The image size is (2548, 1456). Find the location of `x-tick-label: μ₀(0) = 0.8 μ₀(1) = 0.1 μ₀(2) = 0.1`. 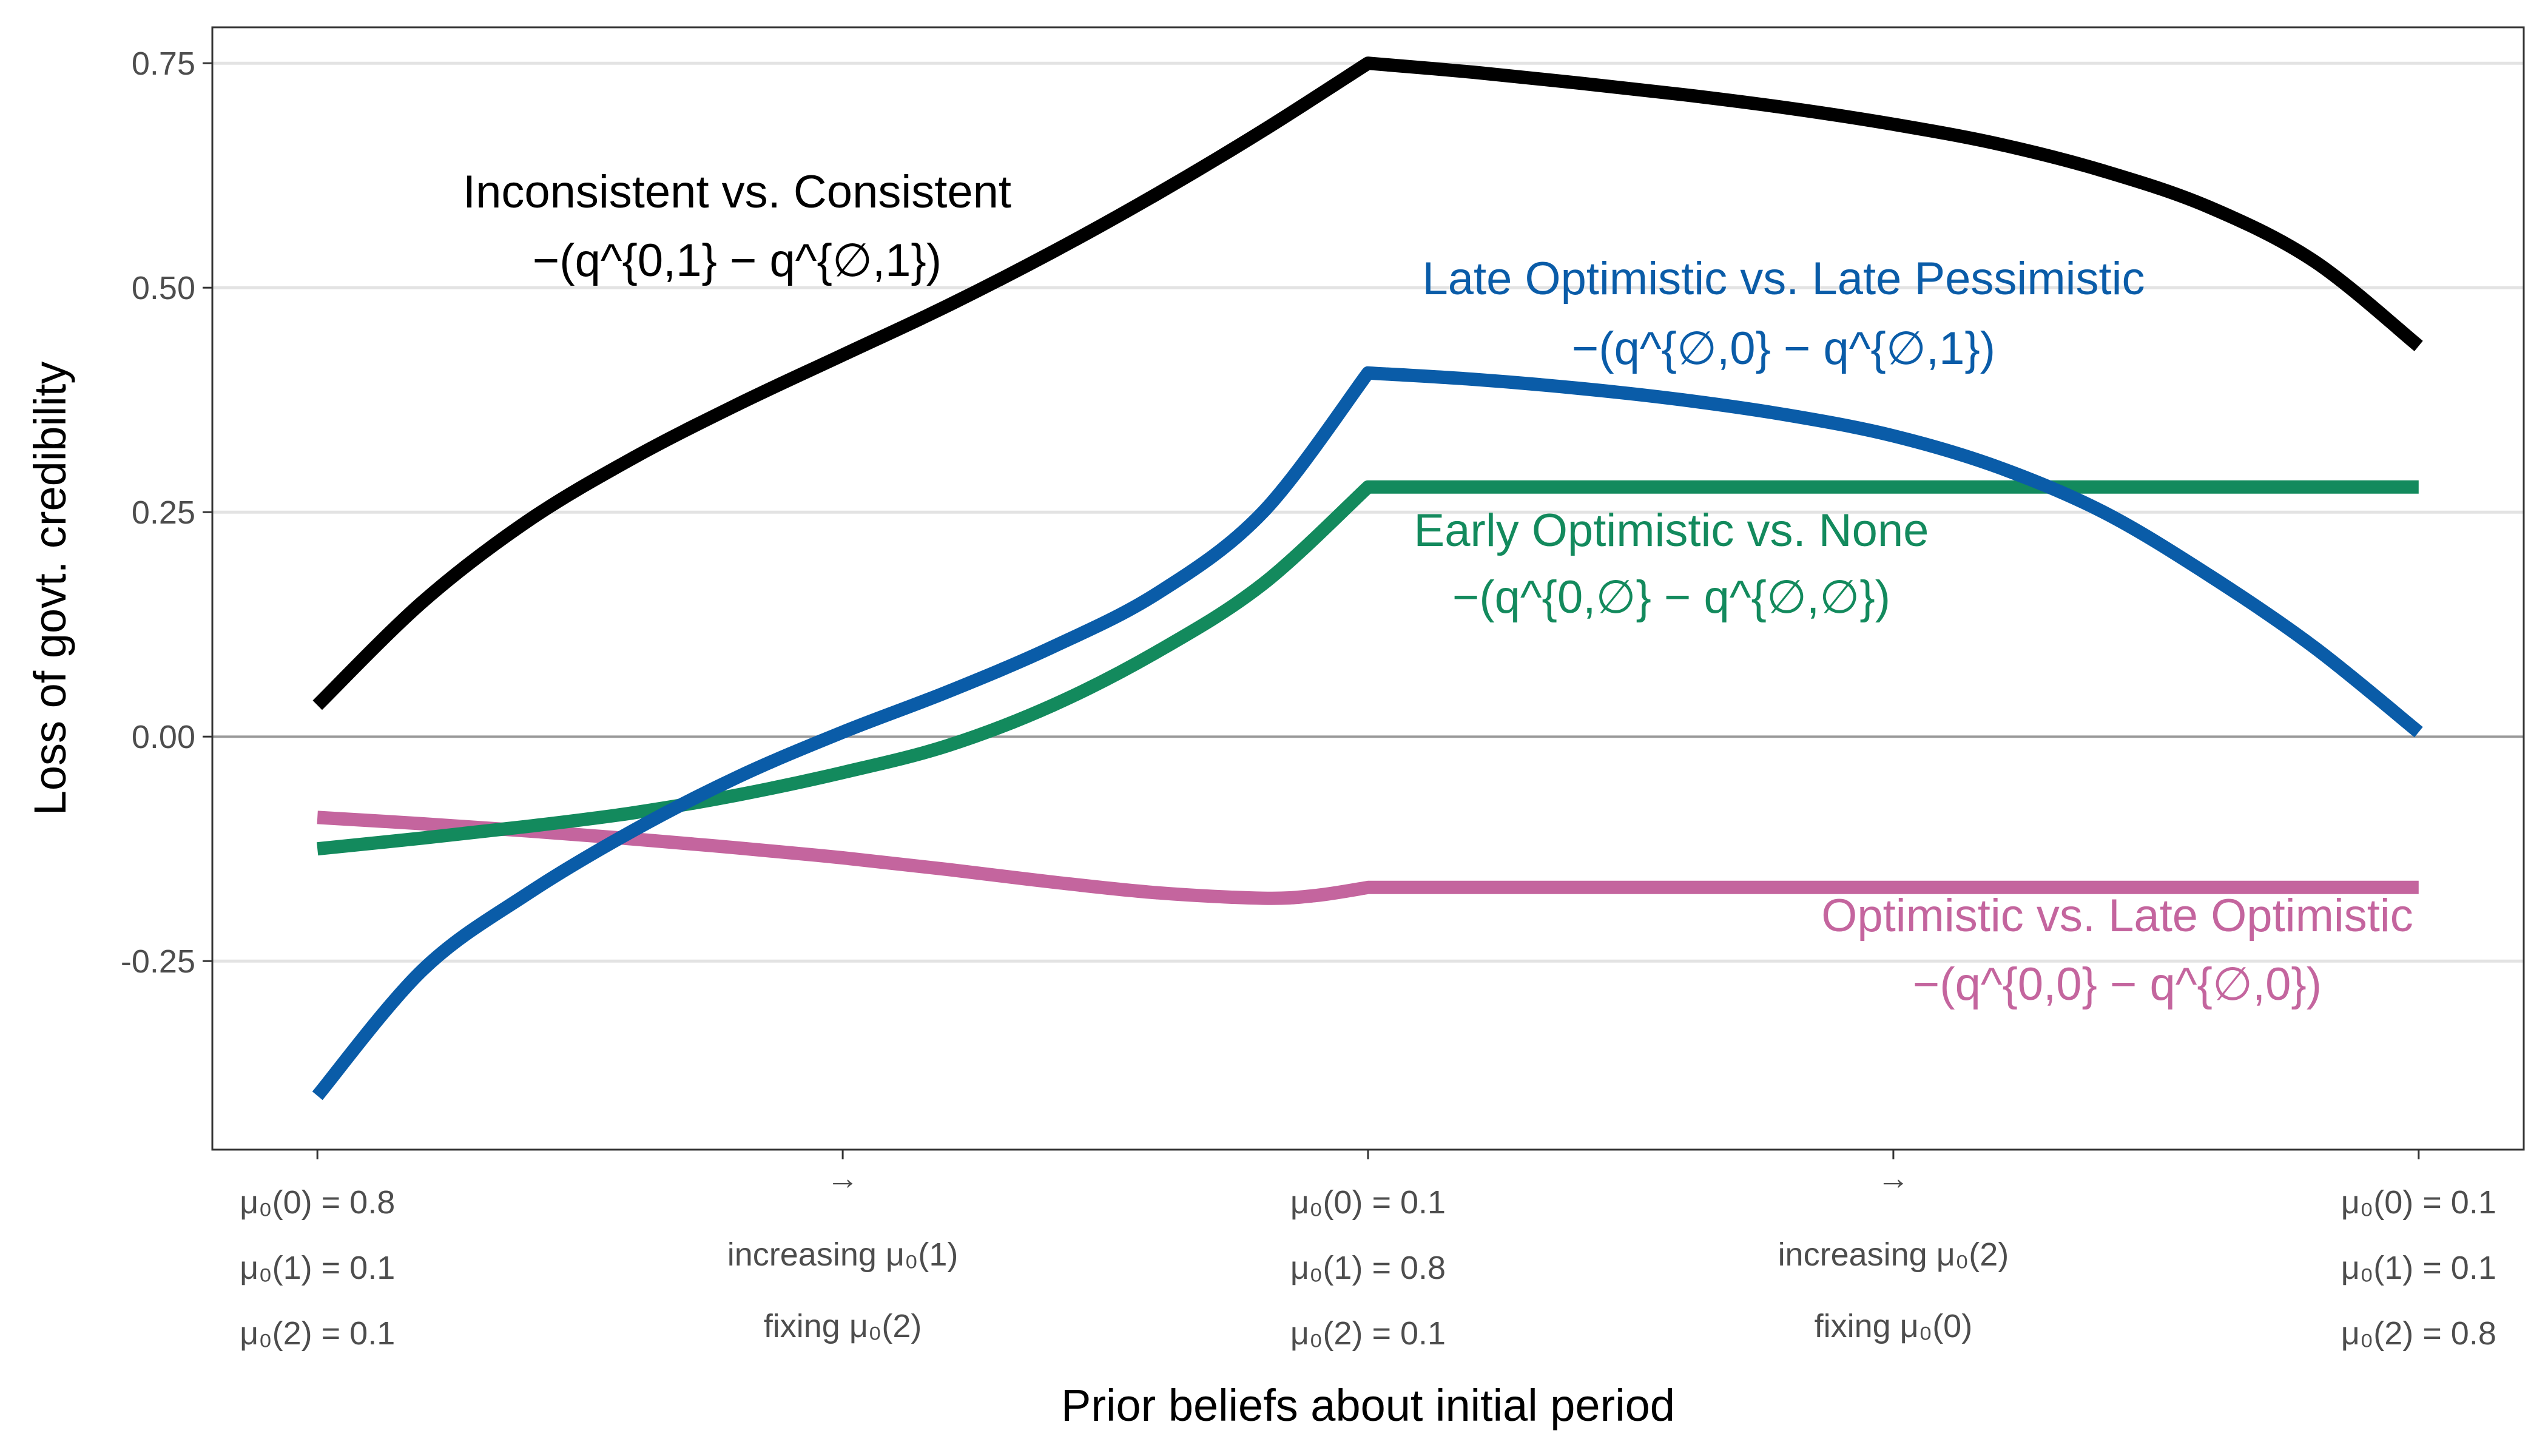

x-tick-label: μ₀(0) = 0.8 μ₀(1) = 0.1 μ₀(2) = 0.1 is located at coordinates (317, 1268).